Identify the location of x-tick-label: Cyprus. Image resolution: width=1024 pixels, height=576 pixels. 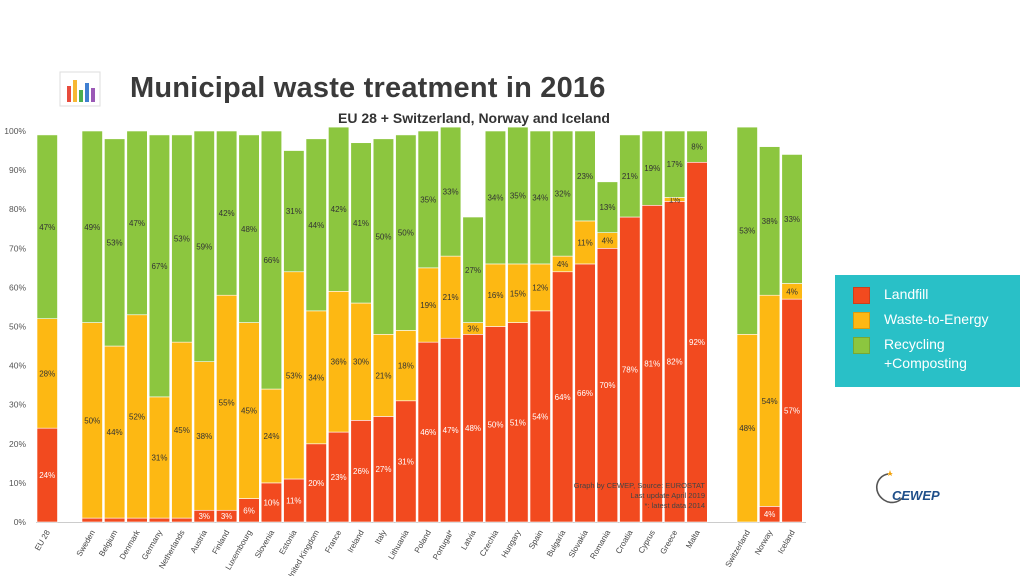
(647, 542).